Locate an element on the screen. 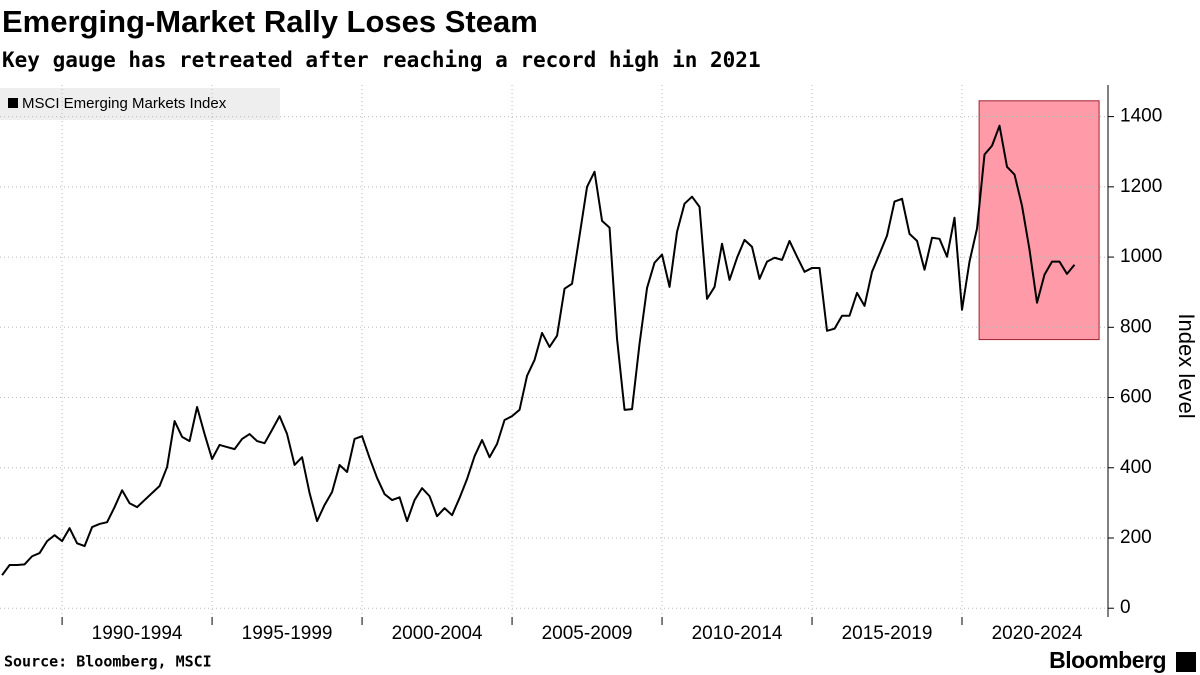 This screenshot has width=1200, height=675. brand-logo: Bloomberg is located at coordinates (1107, 660).